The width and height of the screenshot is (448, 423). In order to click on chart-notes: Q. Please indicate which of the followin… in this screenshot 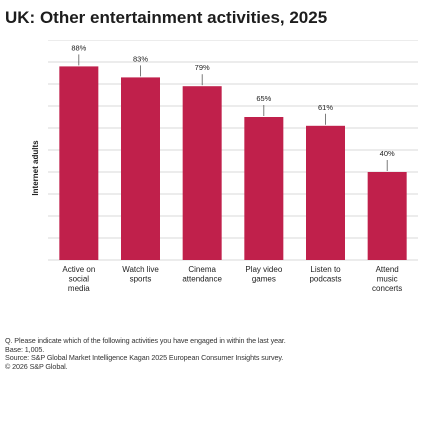, I will do `click(225, 354)`.